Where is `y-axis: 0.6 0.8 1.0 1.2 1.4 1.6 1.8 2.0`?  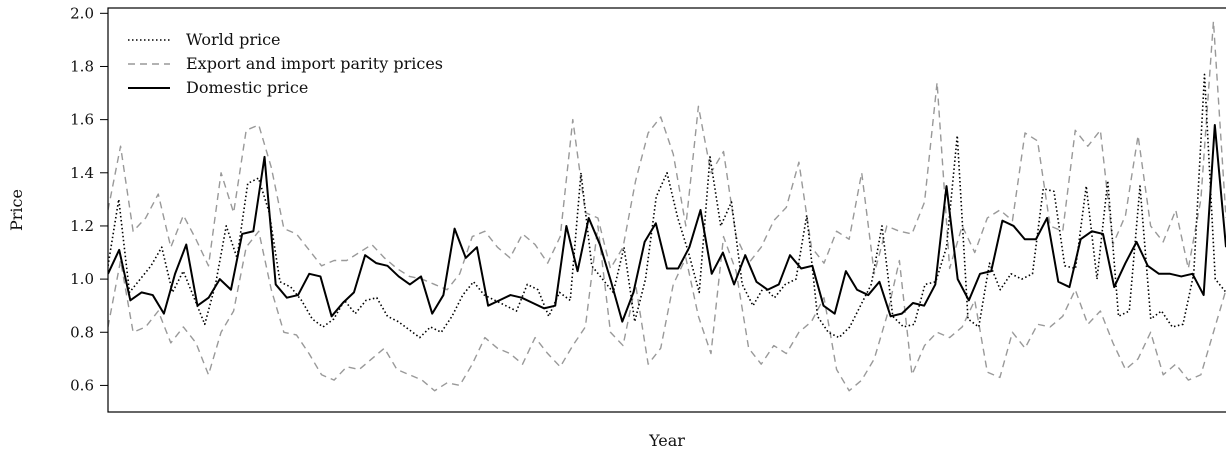
y-axis: 0.6 0.8 1.0 1.2 1.4 1.6 1.8 2.0 is located at coordinates (89, 199).